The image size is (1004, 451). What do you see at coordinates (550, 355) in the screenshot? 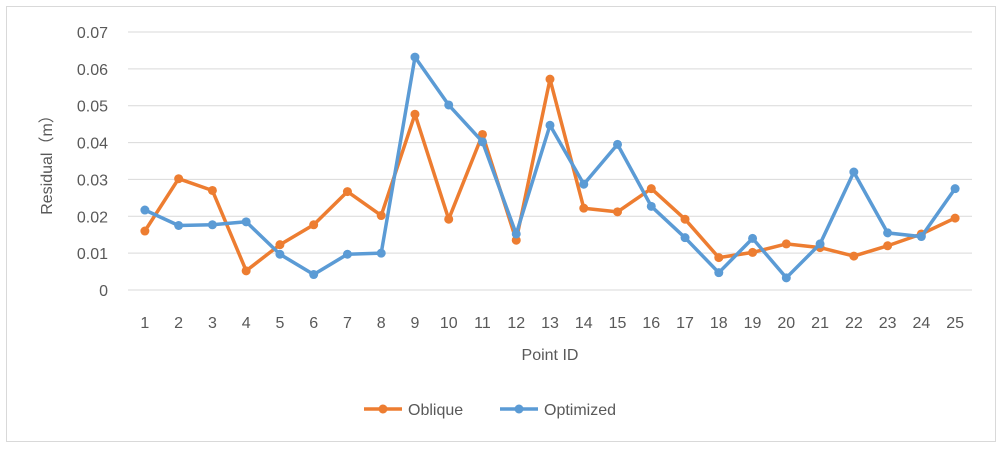
I see `x-axis-title: Point ID` at bounding box center [550, 355].